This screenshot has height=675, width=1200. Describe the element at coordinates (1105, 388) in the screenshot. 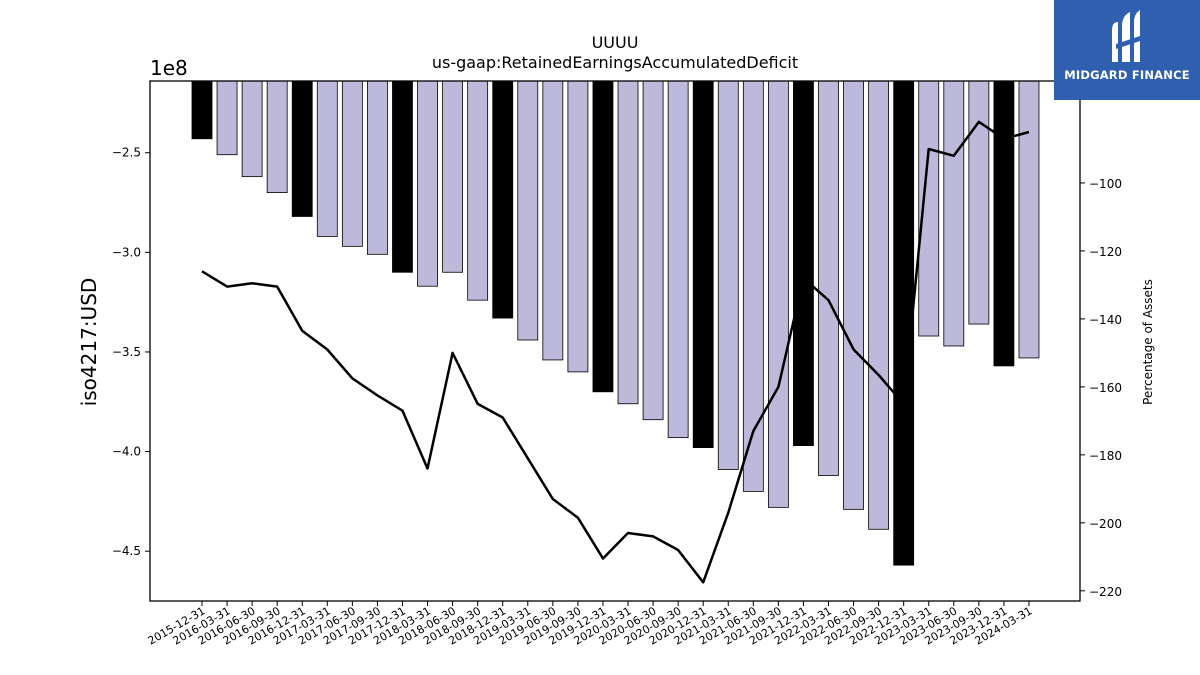

I see `y2-tick-label: −160` at that location.